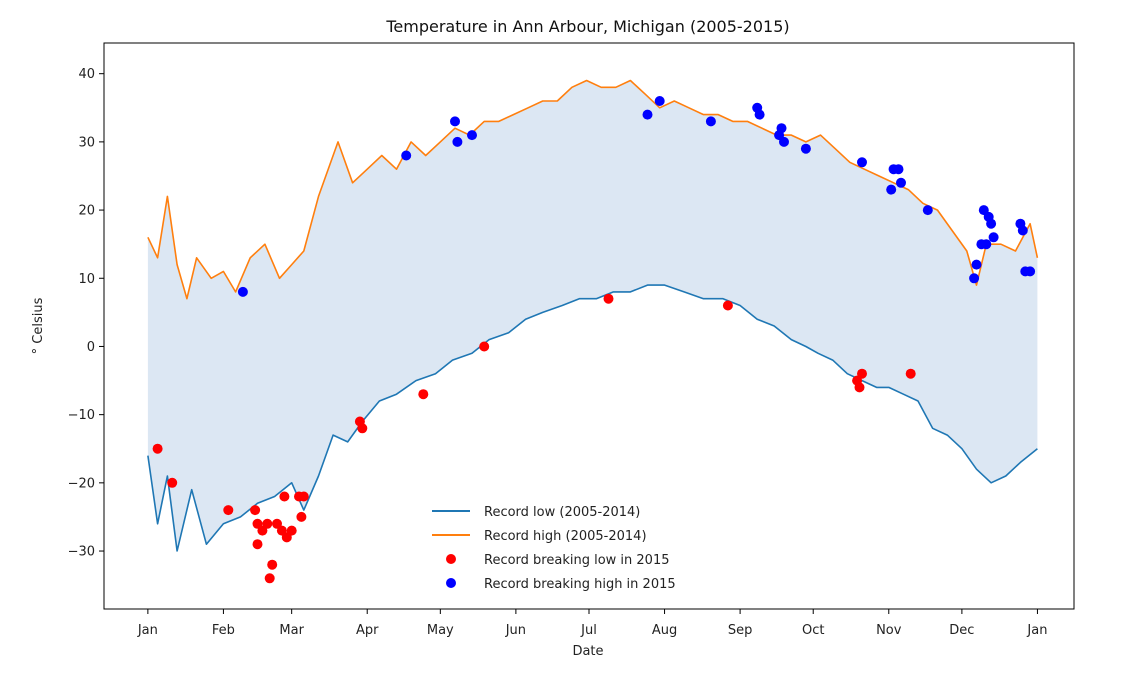  What do you see at coordinates (587, 651) in the screenshot?
I see `x-axis-title: Date` at bounding box center [587, 651].